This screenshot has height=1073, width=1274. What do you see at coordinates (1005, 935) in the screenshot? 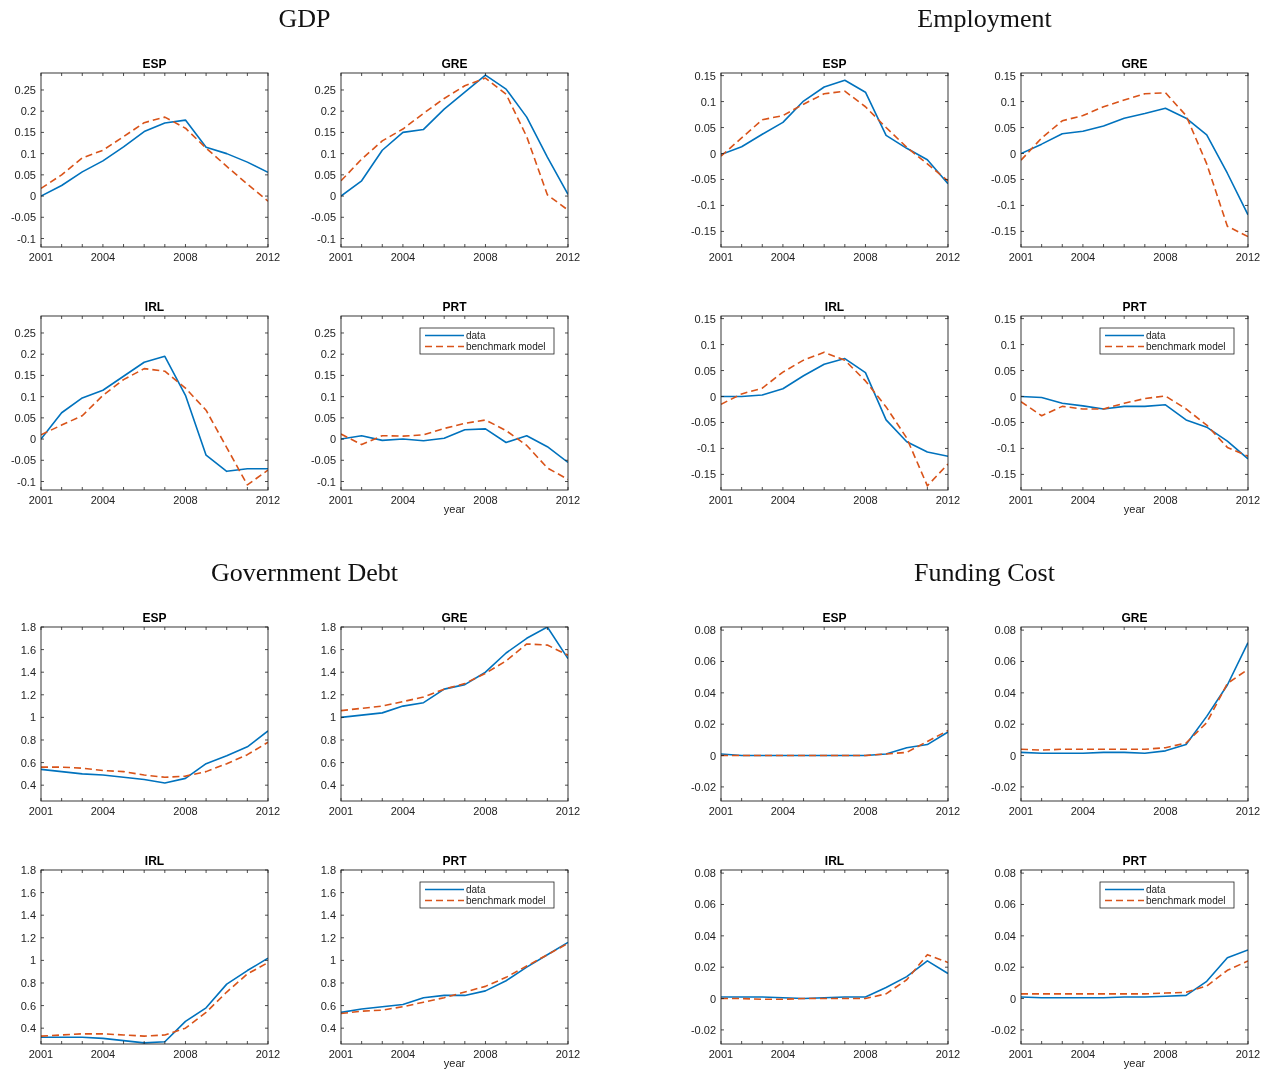
I see `y-tick-label: 0.04` at bounding box center [1005, 935].